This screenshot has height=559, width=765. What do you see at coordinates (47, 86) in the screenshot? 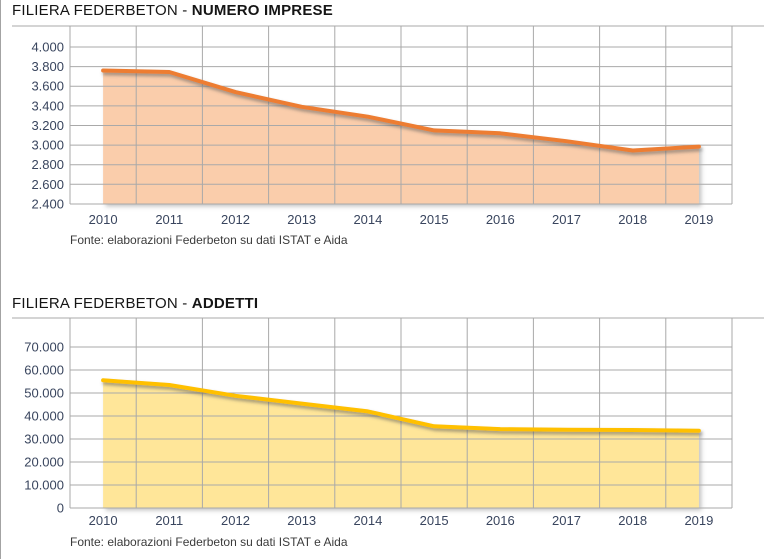
I see `ytick-label: 3.600` at bounding box center [47, 86].